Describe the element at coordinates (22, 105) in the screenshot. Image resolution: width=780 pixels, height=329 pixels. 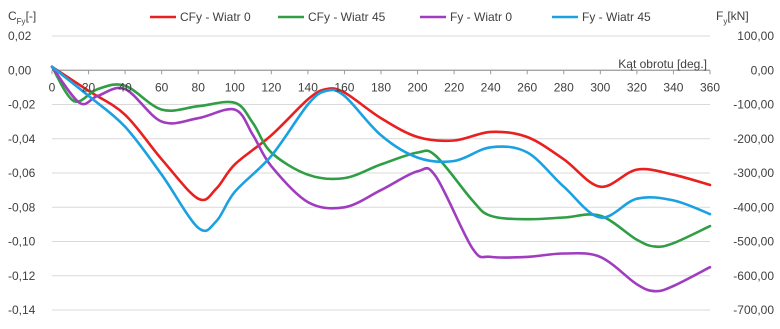
I see `y-left-tick-label: -0,02` at that location.